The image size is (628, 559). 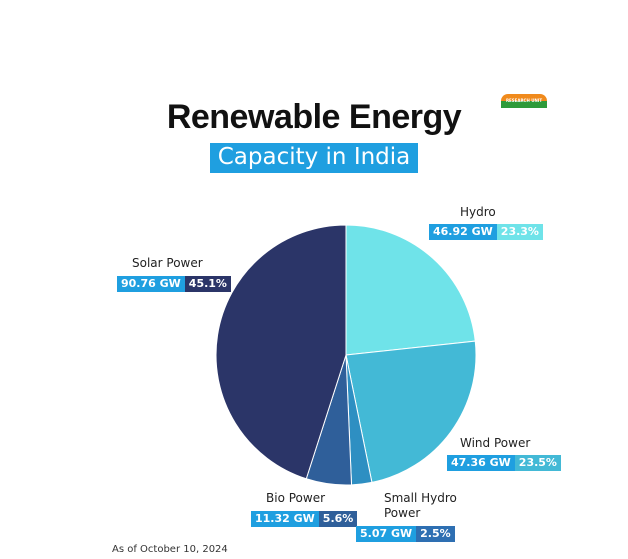 What do you see at coordinates (411, 411) in the screenshot?
I see `pie-slice-wind-power` at bounding box center [411, 411].